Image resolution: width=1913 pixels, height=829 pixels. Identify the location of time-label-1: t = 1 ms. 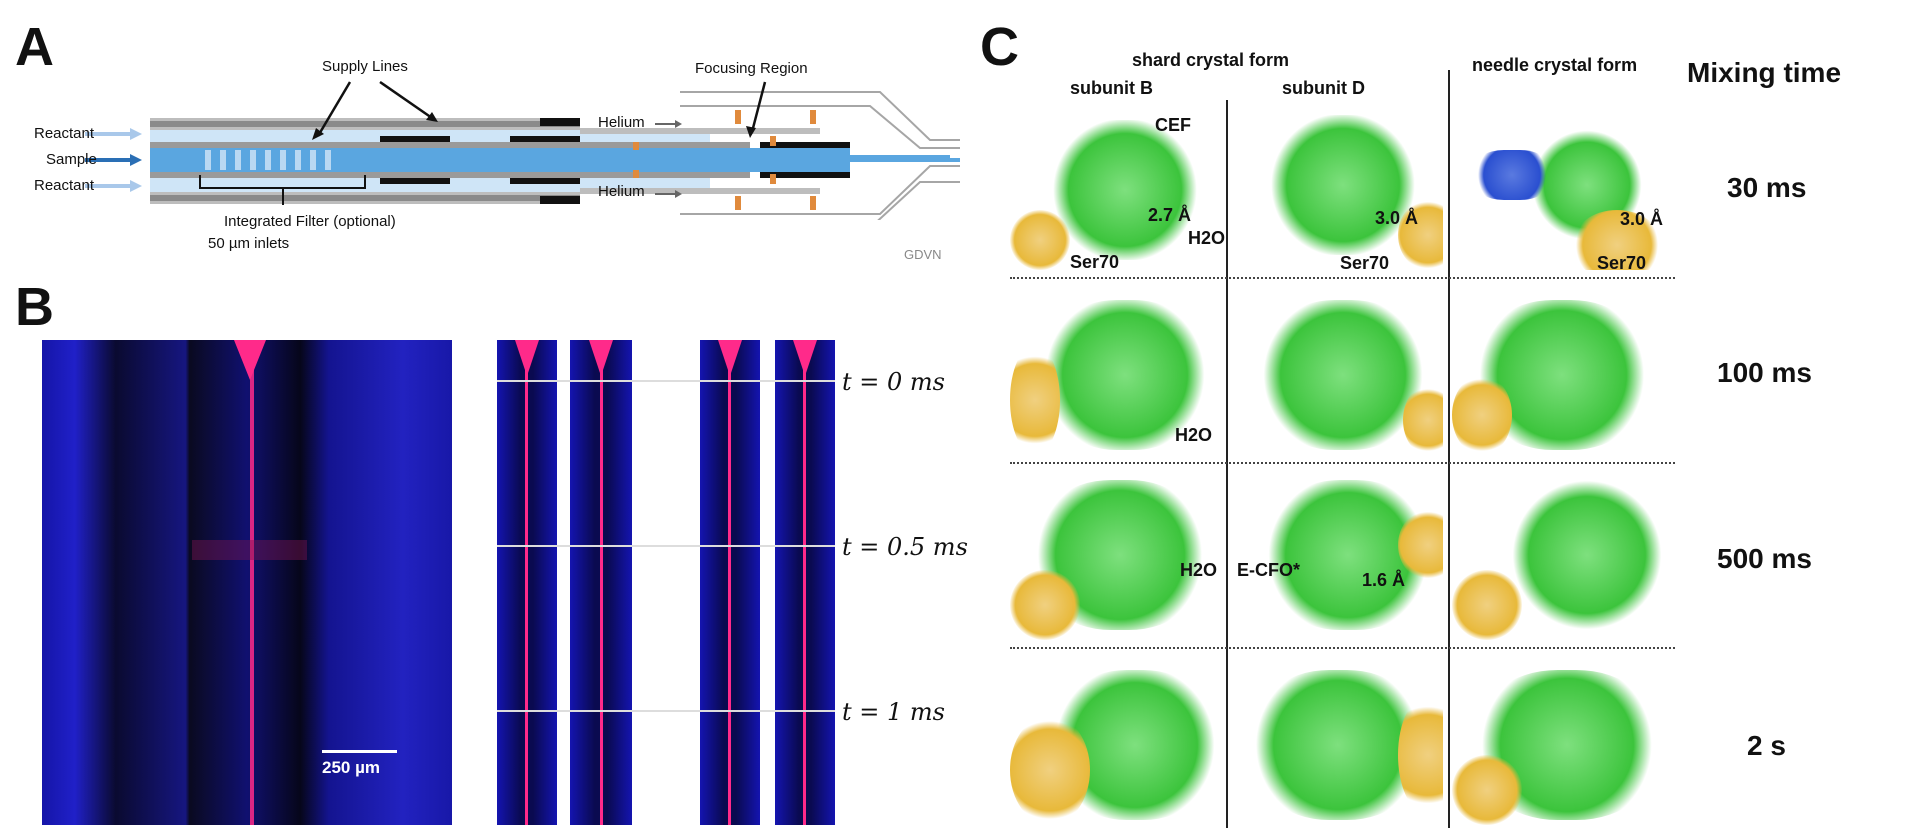
(893, 712).